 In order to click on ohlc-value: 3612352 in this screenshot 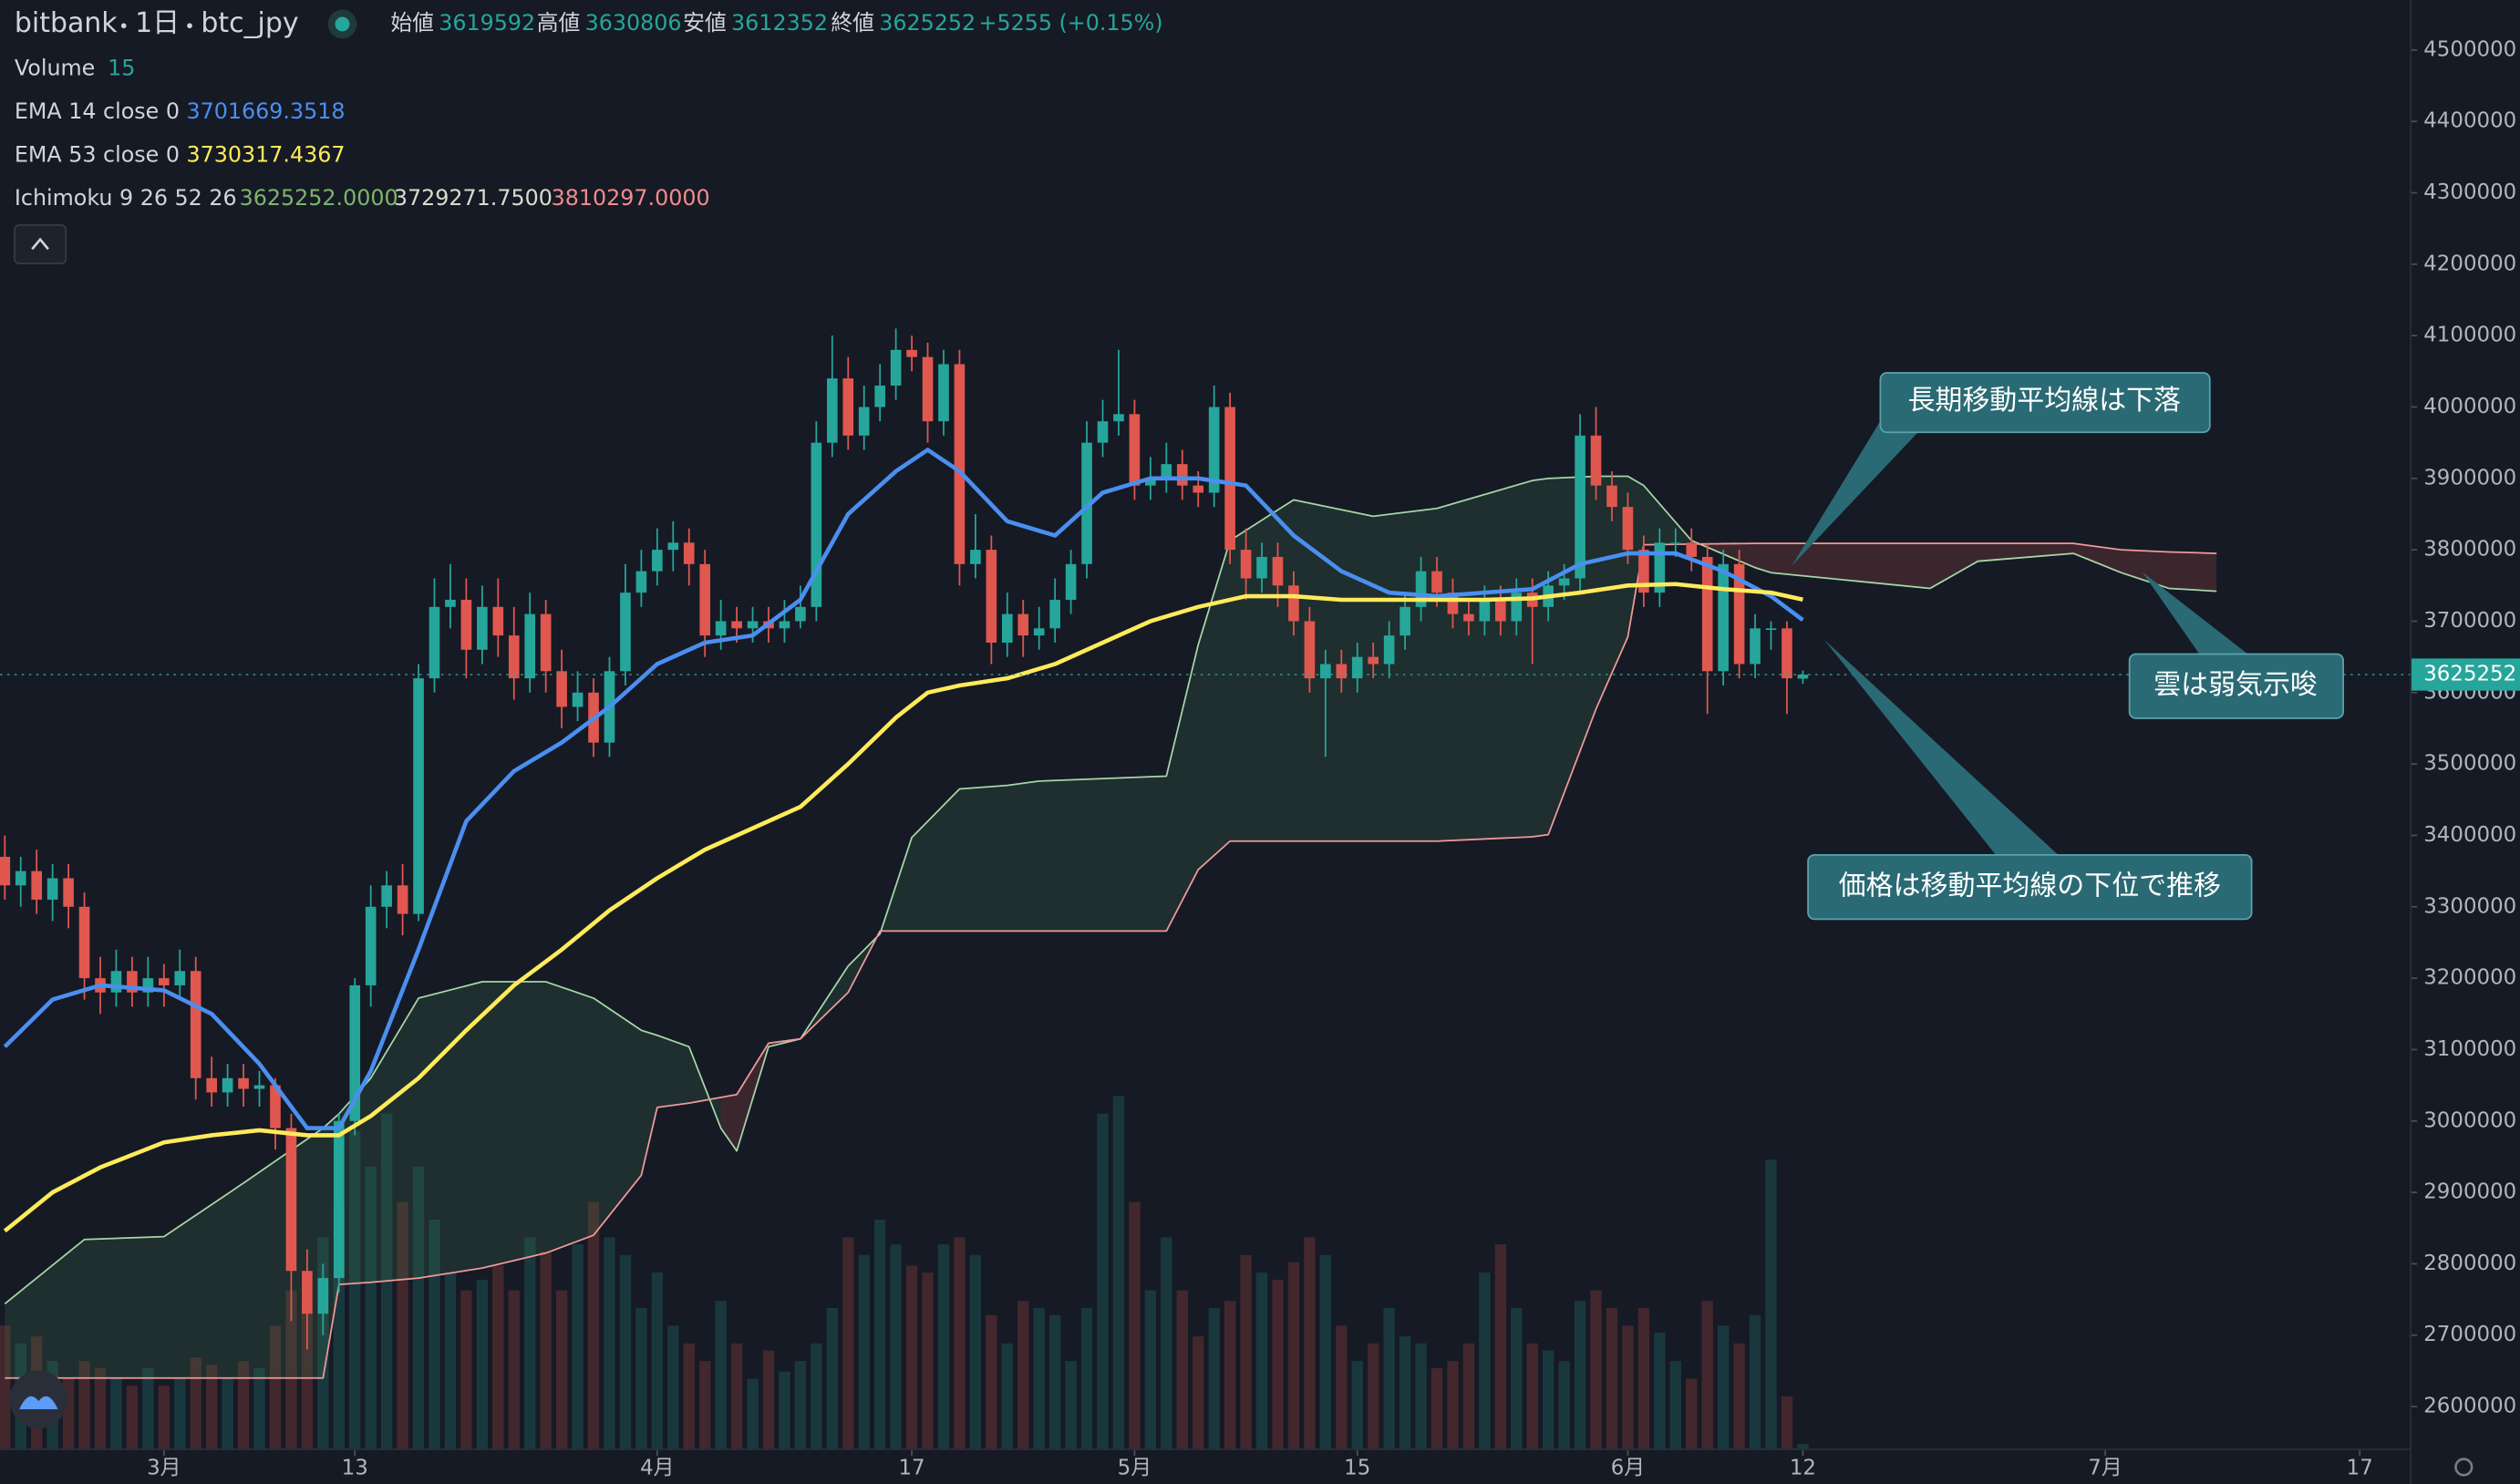, I will do `click(780, 23)`.